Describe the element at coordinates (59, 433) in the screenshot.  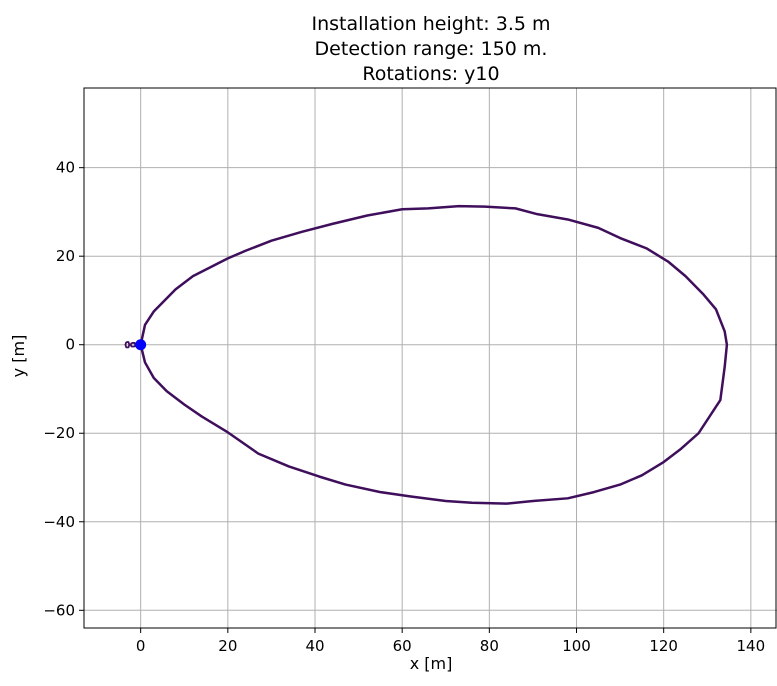
I see `y-tick-label: −20` at that location.